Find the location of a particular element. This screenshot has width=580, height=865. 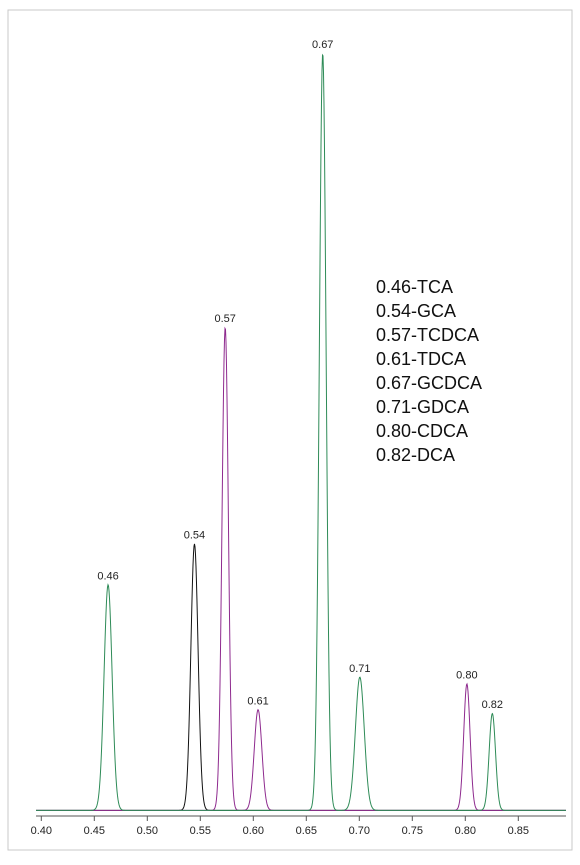

peak-label: 0.80 is located at coordinates (466, 676).